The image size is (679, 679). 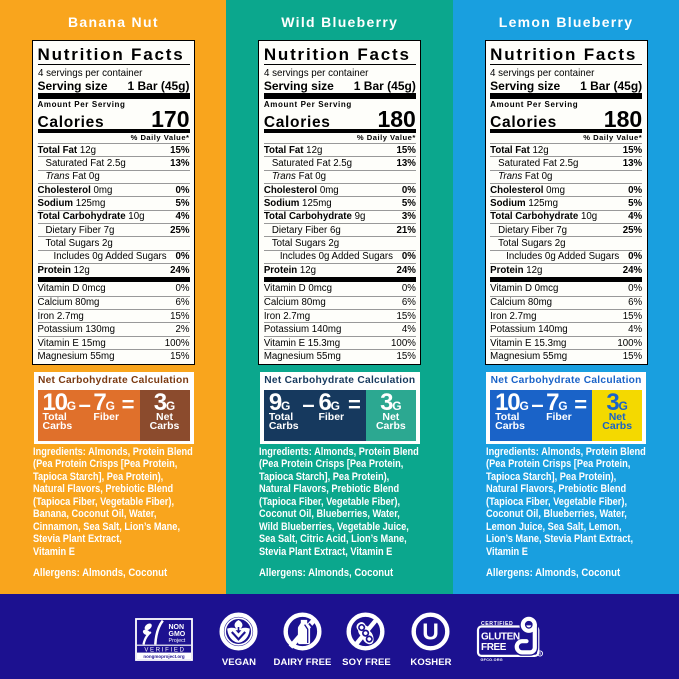 I want to click on svg-text: VERIFIED, so click(x=164, y=650).